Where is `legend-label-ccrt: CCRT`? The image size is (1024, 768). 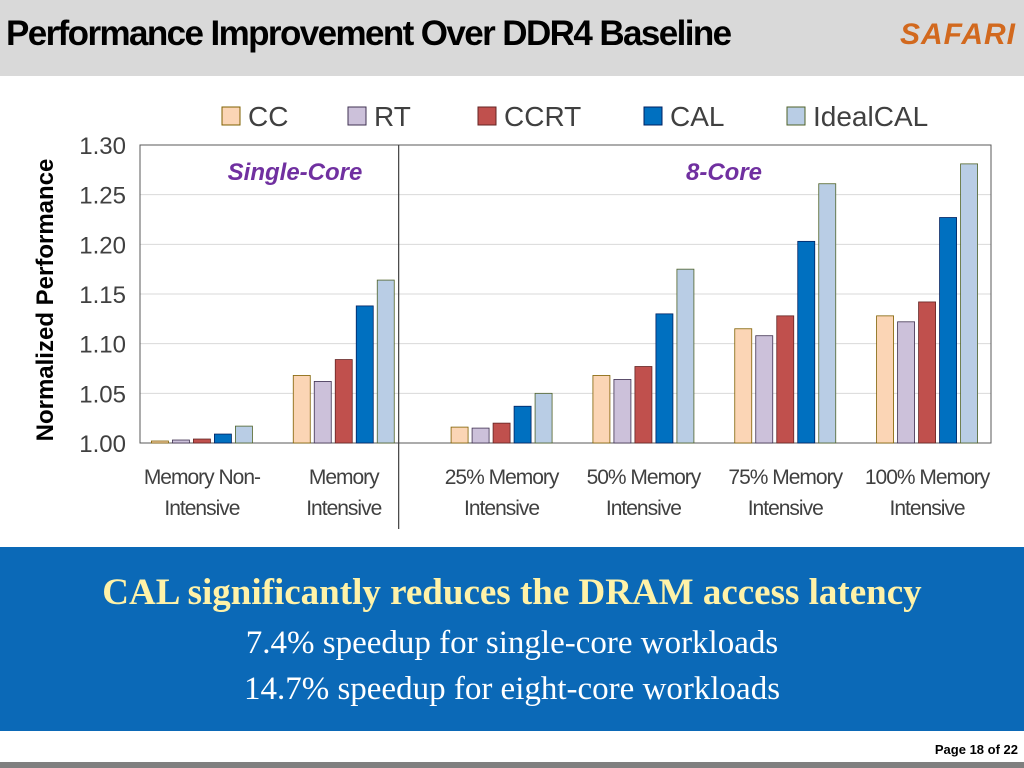
legend-label-ccrt: CCRT is located at coordinates (542, 116).